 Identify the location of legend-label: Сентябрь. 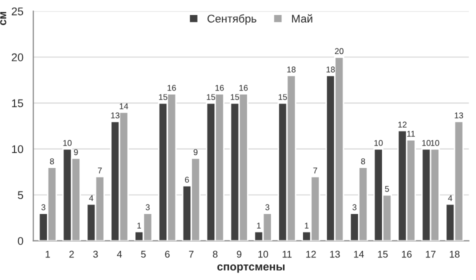
(232, 19).